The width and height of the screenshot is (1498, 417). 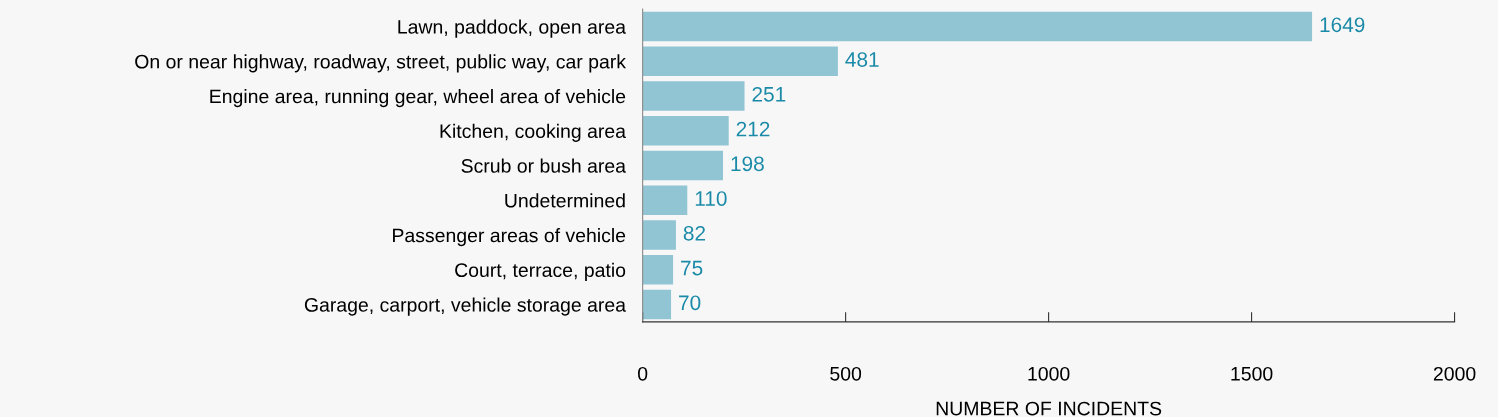 What do you see at coordinates (747, 164) in the screenshot?
I see `data-label: 198` at bounding box center [747, 164].